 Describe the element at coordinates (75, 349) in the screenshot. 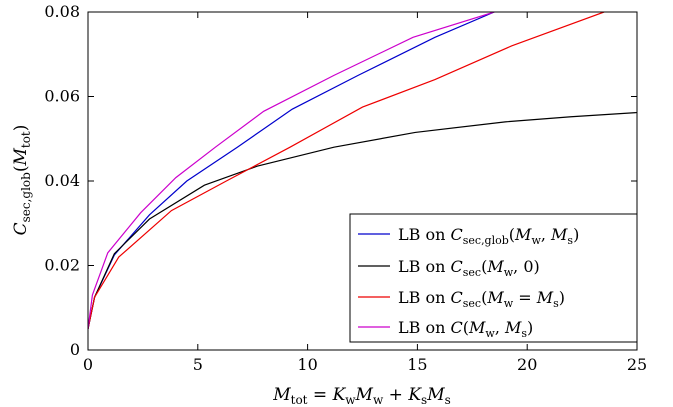

I see `y-tick-label: 0` at that location.